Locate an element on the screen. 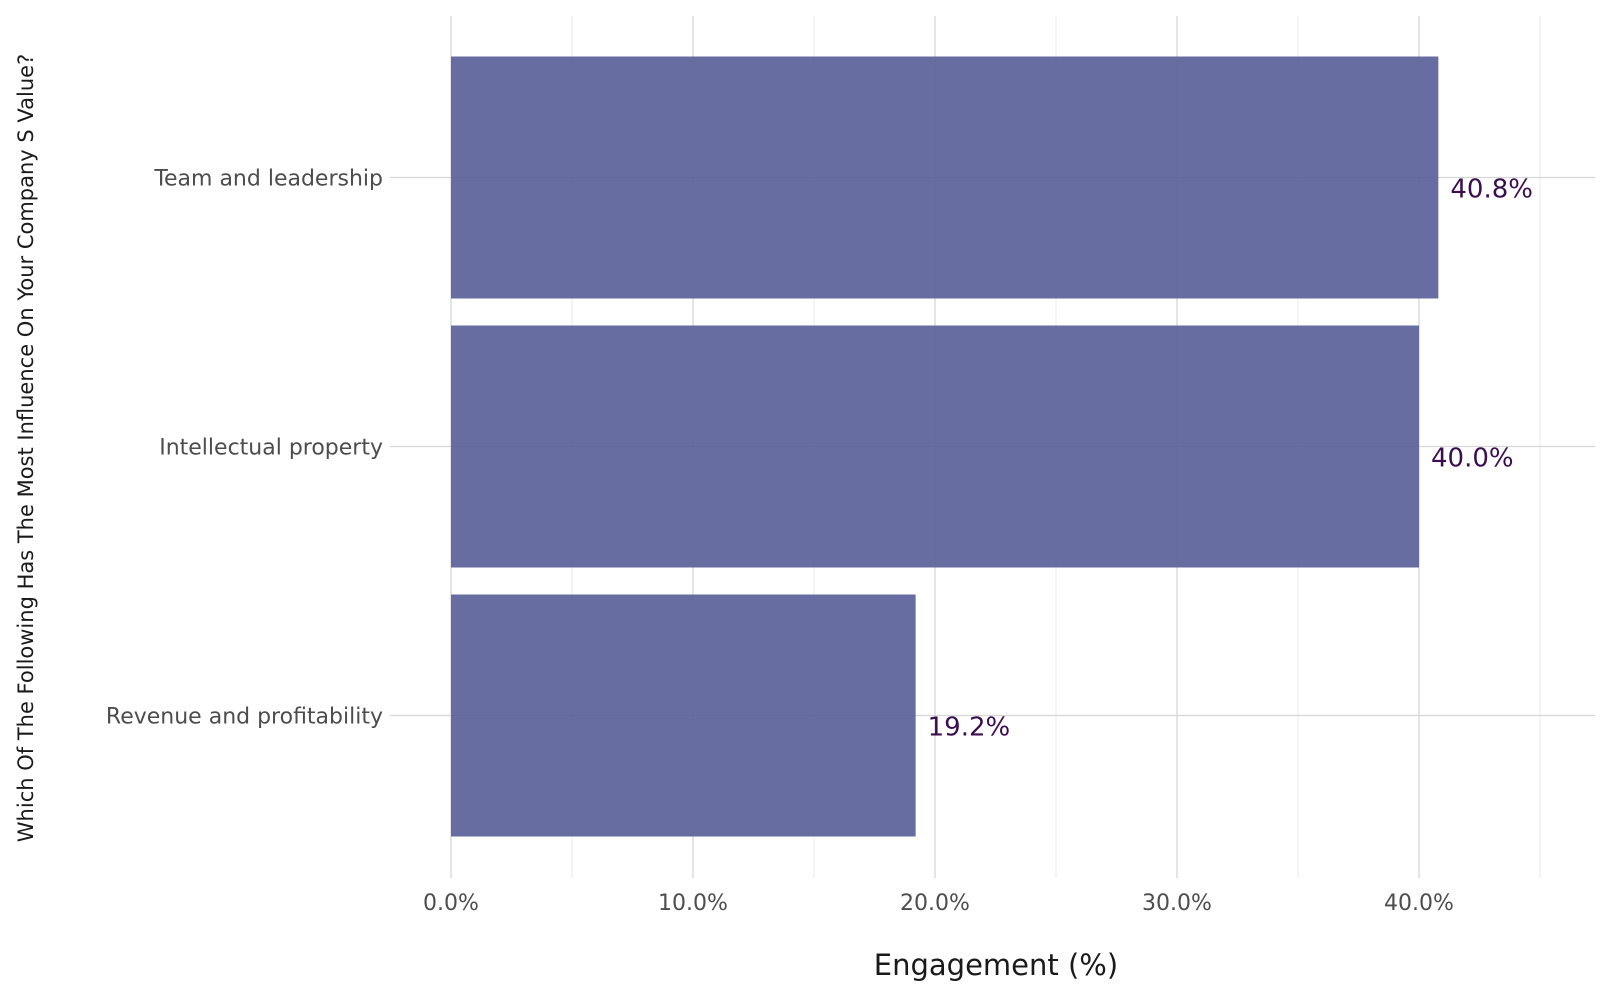  x-tick-label: 30.0% is located at coordinates (1177, 903).